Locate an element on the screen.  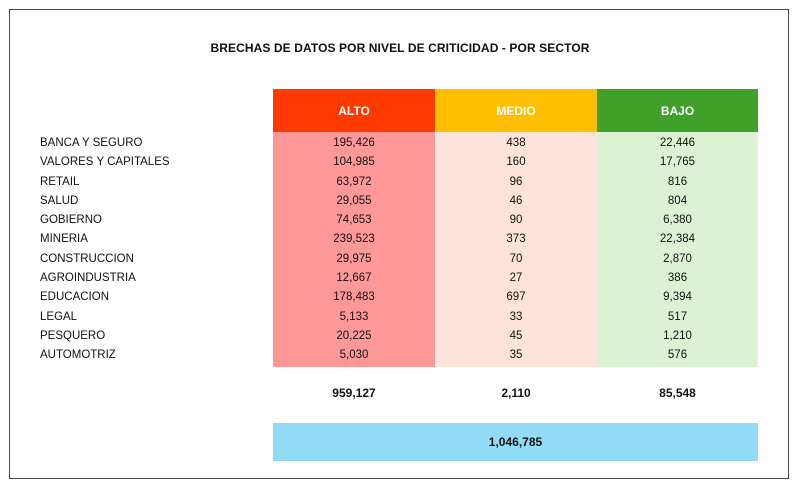
table-row: LEGAL 5,133 33 517 is located at coordinates (400, 318).